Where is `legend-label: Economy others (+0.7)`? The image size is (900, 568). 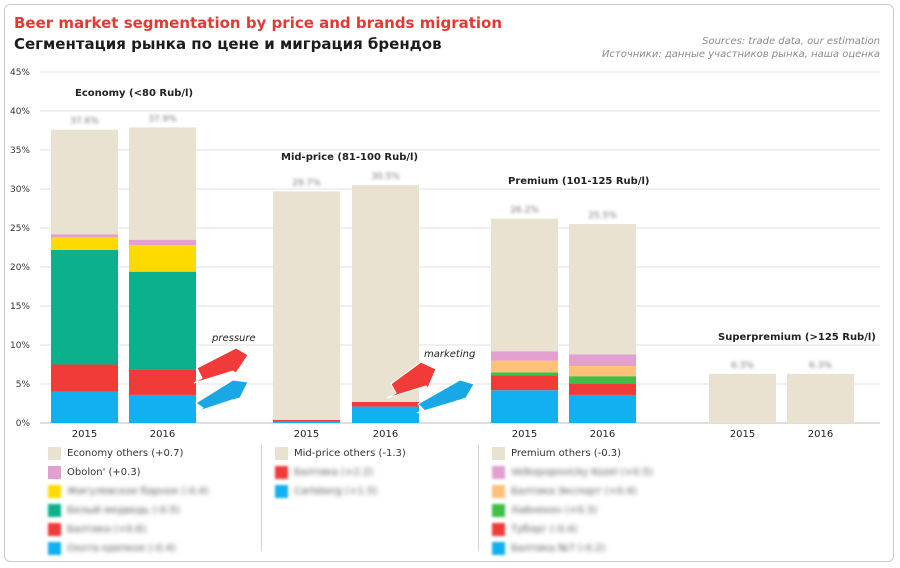
legend-label: Economy others (+0.7) is located at coordinates (125, 453).